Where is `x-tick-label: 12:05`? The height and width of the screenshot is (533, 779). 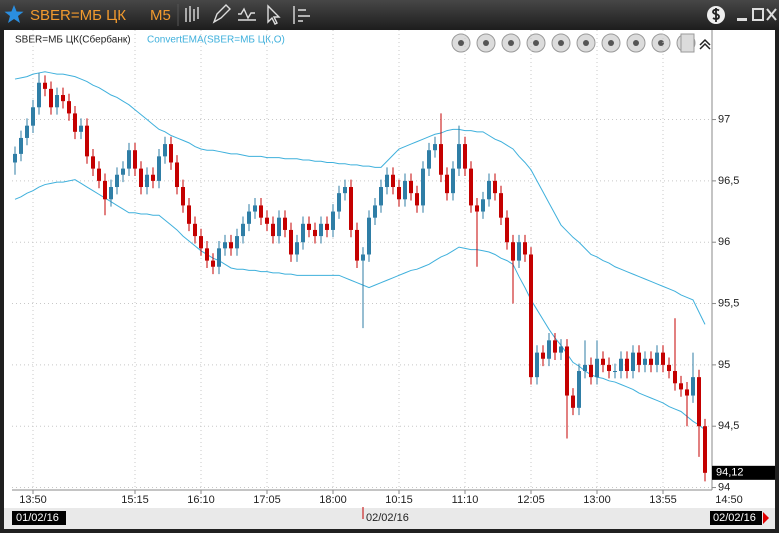
x-tick-label: 12:05 is located at coordinates (531, 500).